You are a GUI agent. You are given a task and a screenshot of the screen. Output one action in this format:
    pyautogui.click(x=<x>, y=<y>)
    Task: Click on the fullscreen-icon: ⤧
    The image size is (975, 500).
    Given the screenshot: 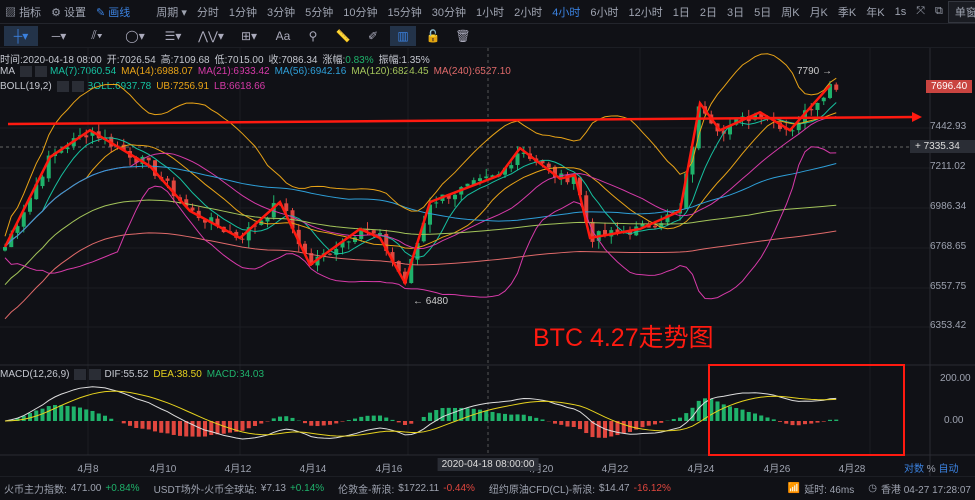 What is the action you would take?
    pyautogui.click(x=921, y=11)
    